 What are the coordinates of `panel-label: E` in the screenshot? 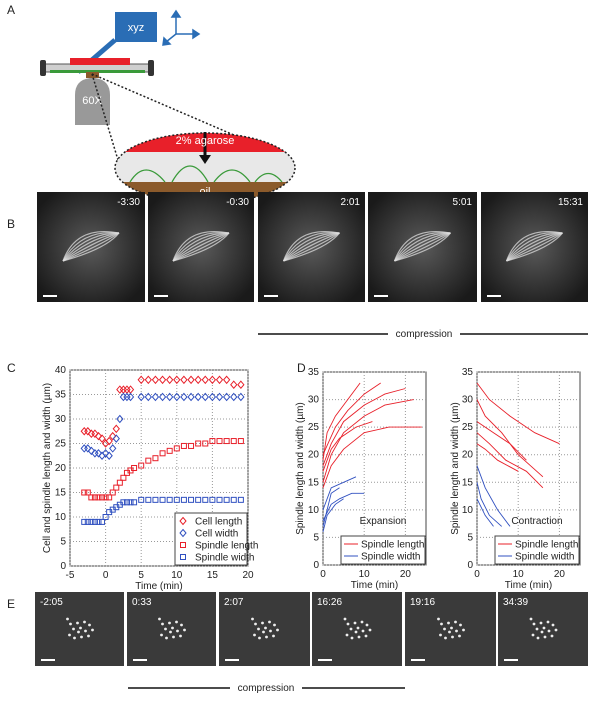 It's located at (11, 604).